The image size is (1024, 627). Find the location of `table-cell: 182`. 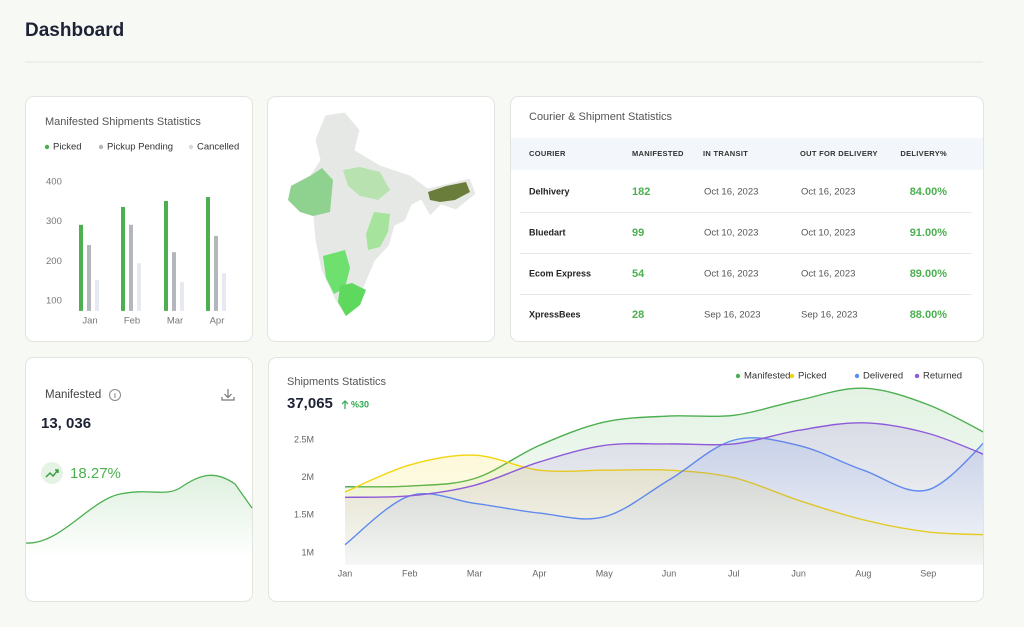

table-cell: 182 is located at coordinates (641, 192).